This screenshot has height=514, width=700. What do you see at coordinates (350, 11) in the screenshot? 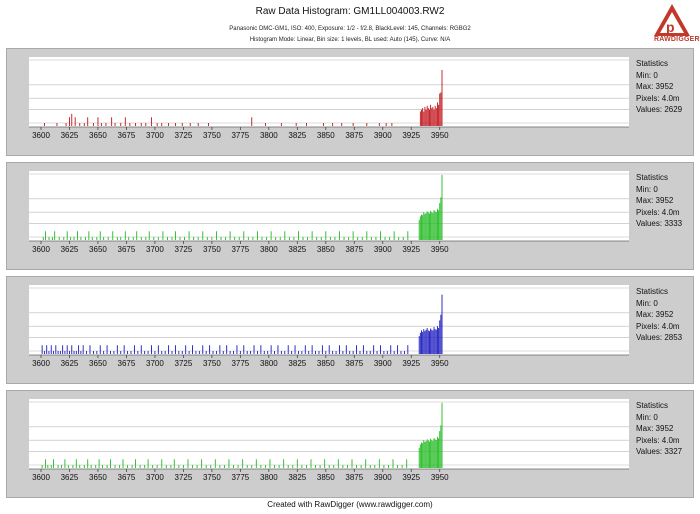
I see `chart-title: Raw Data Histogram: GM1LL004003.RW2` at bounding box center [350, 11].